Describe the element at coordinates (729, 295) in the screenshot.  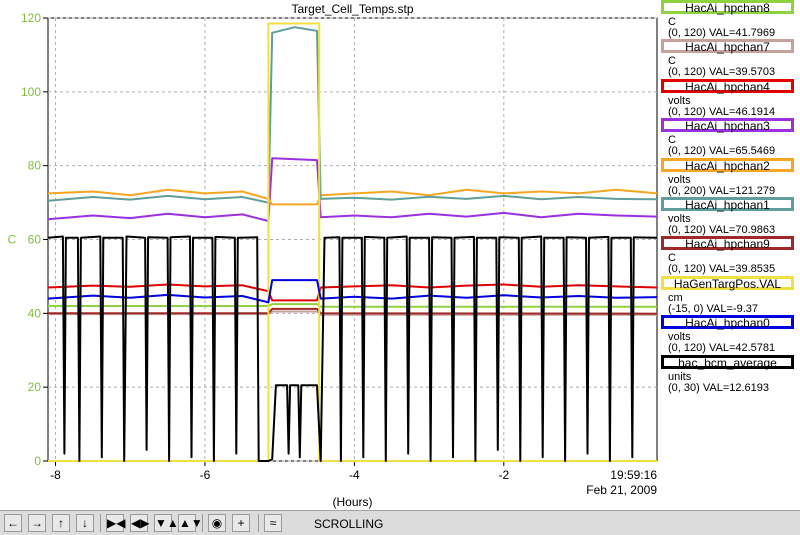
I see `legend-entry: HaGenTargPos.VAL cm (-15, 0) VAL=-9.37` at that location.